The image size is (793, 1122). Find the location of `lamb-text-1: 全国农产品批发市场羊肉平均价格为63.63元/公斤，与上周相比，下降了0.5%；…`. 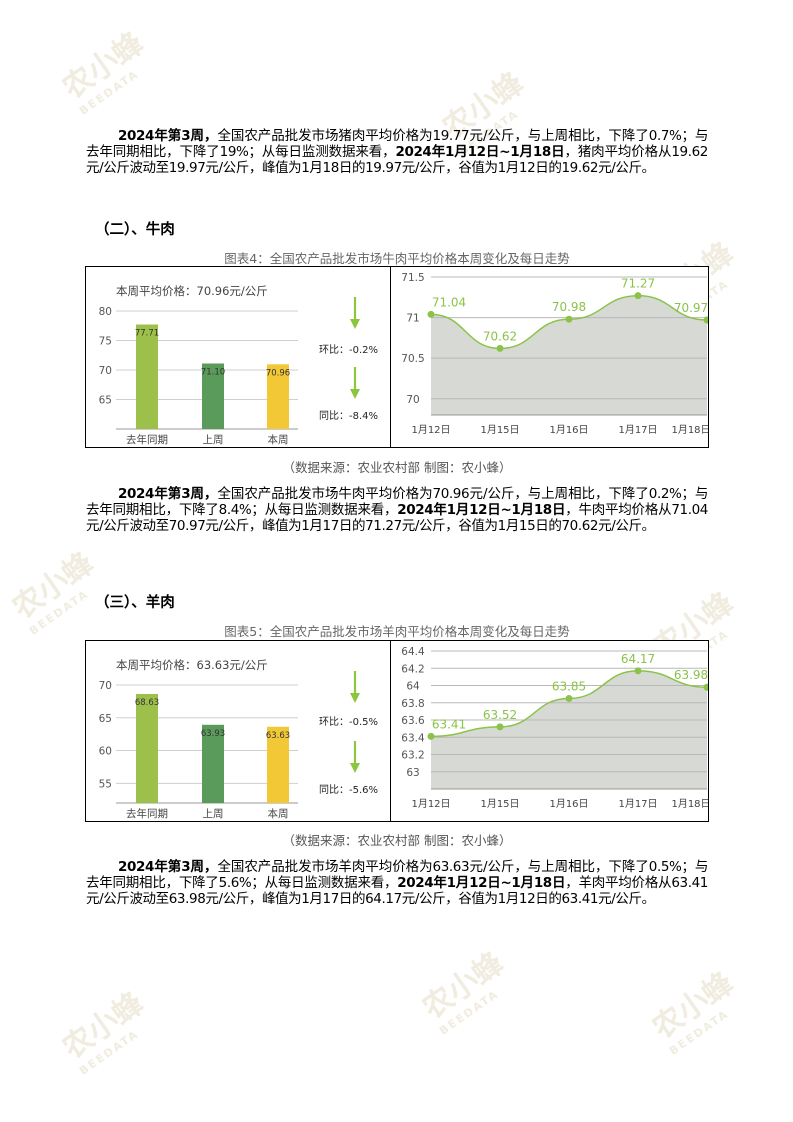

lamb-text-1: 全国农产品批发市场羊肉平均价格为63.63元/公斤，与上周相比，下降了0.5%；… is located at coordinates (397, 875).